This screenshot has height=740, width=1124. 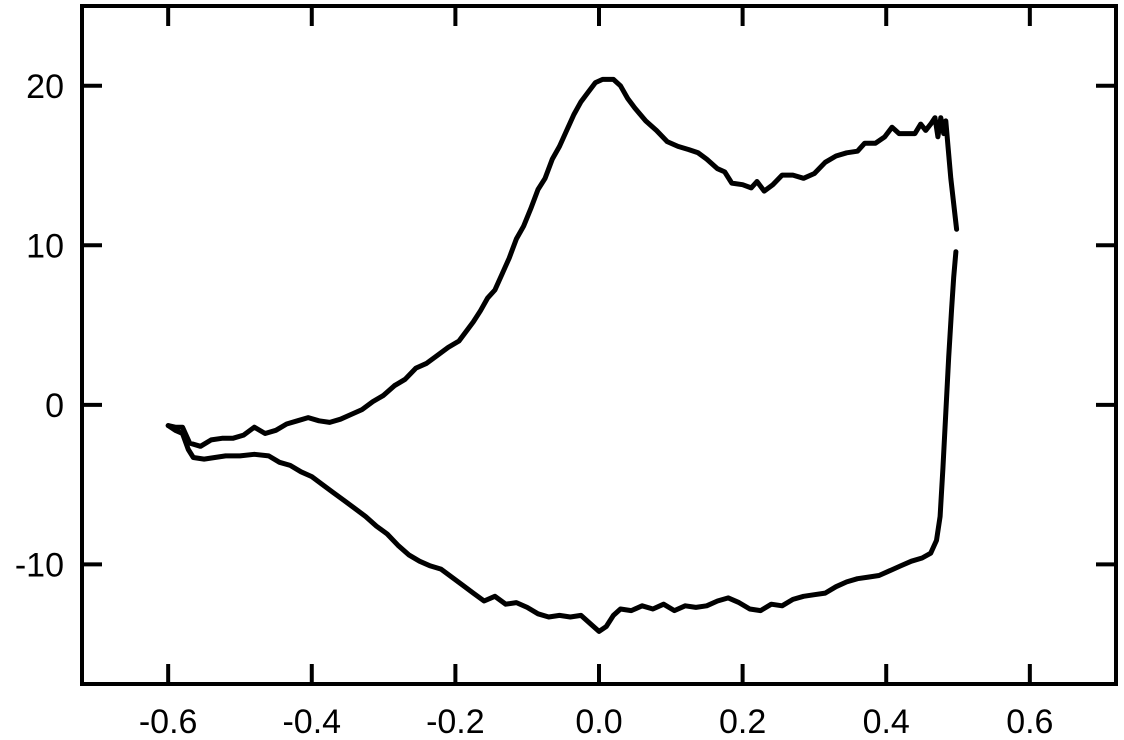 I want to click on y-tick-labels: -10 0 10 20, so click(x=39, y=326).